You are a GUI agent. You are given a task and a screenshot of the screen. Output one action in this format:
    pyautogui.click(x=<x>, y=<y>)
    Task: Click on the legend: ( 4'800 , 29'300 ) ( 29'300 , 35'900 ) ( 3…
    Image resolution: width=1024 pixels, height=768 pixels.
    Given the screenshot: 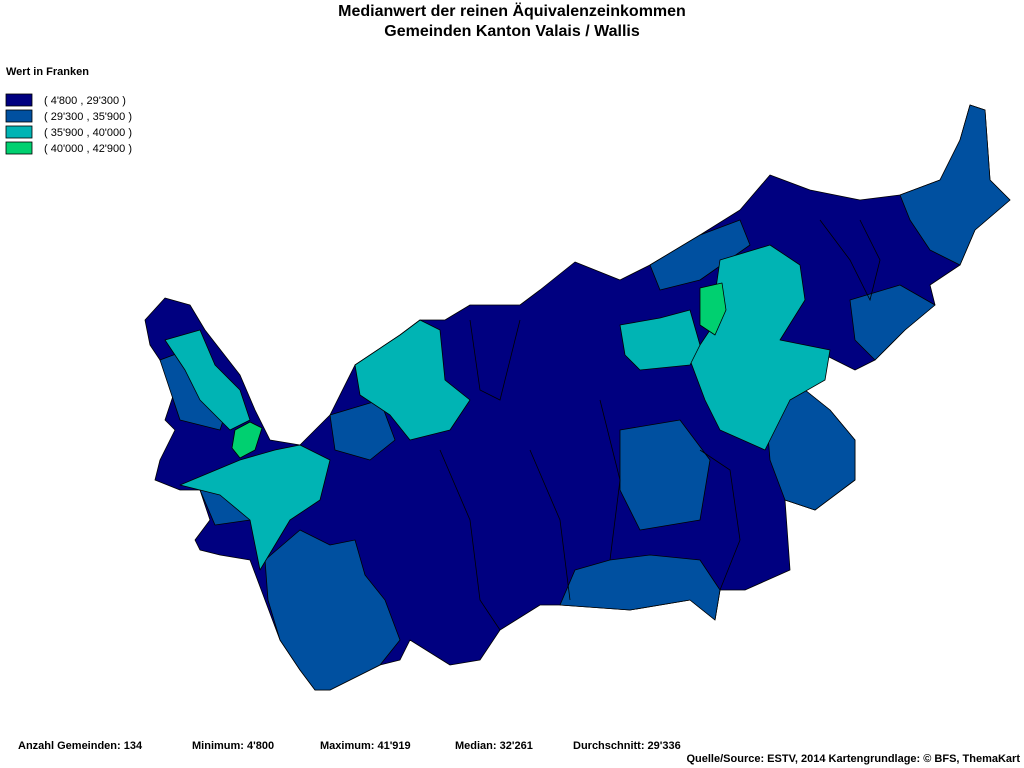 What is the action you would take?
    pyautogui.click(x=68, y=124)
    